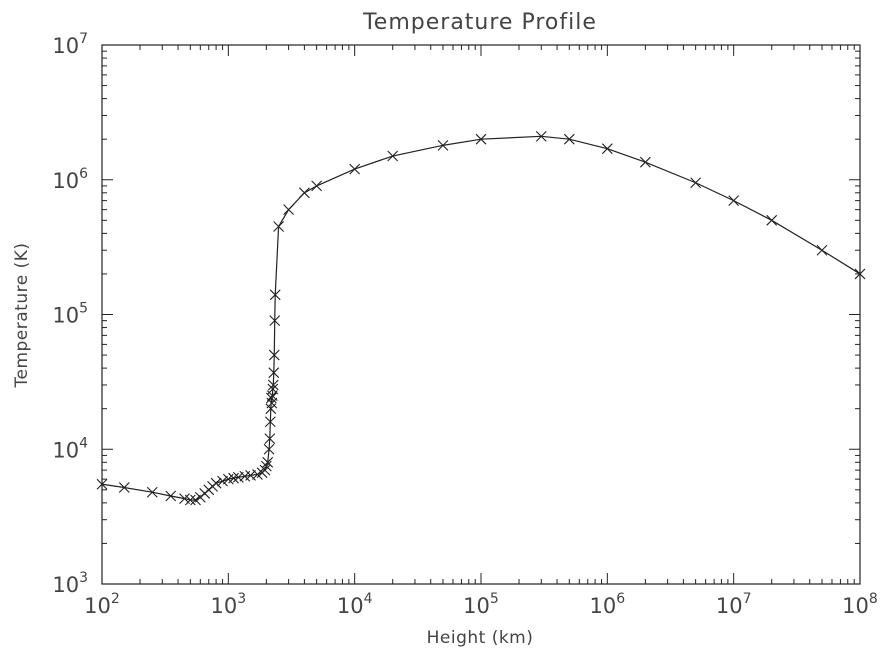 The height and width of the screenshot is (651, 884). I want to click on chart-title: Temperature Profile, so click(479, 22).